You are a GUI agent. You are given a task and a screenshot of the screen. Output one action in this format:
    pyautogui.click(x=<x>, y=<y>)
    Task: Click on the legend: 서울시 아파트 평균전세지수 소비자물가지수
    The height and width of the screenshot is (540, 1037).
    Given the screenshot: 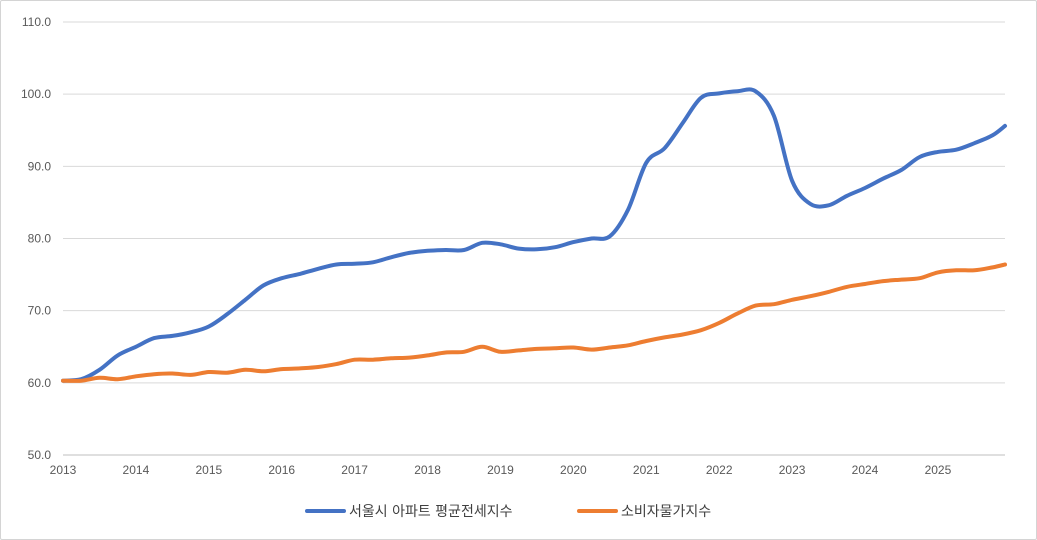 What is the action you would take?
    pyautogui.click(x=508, y=512)
    